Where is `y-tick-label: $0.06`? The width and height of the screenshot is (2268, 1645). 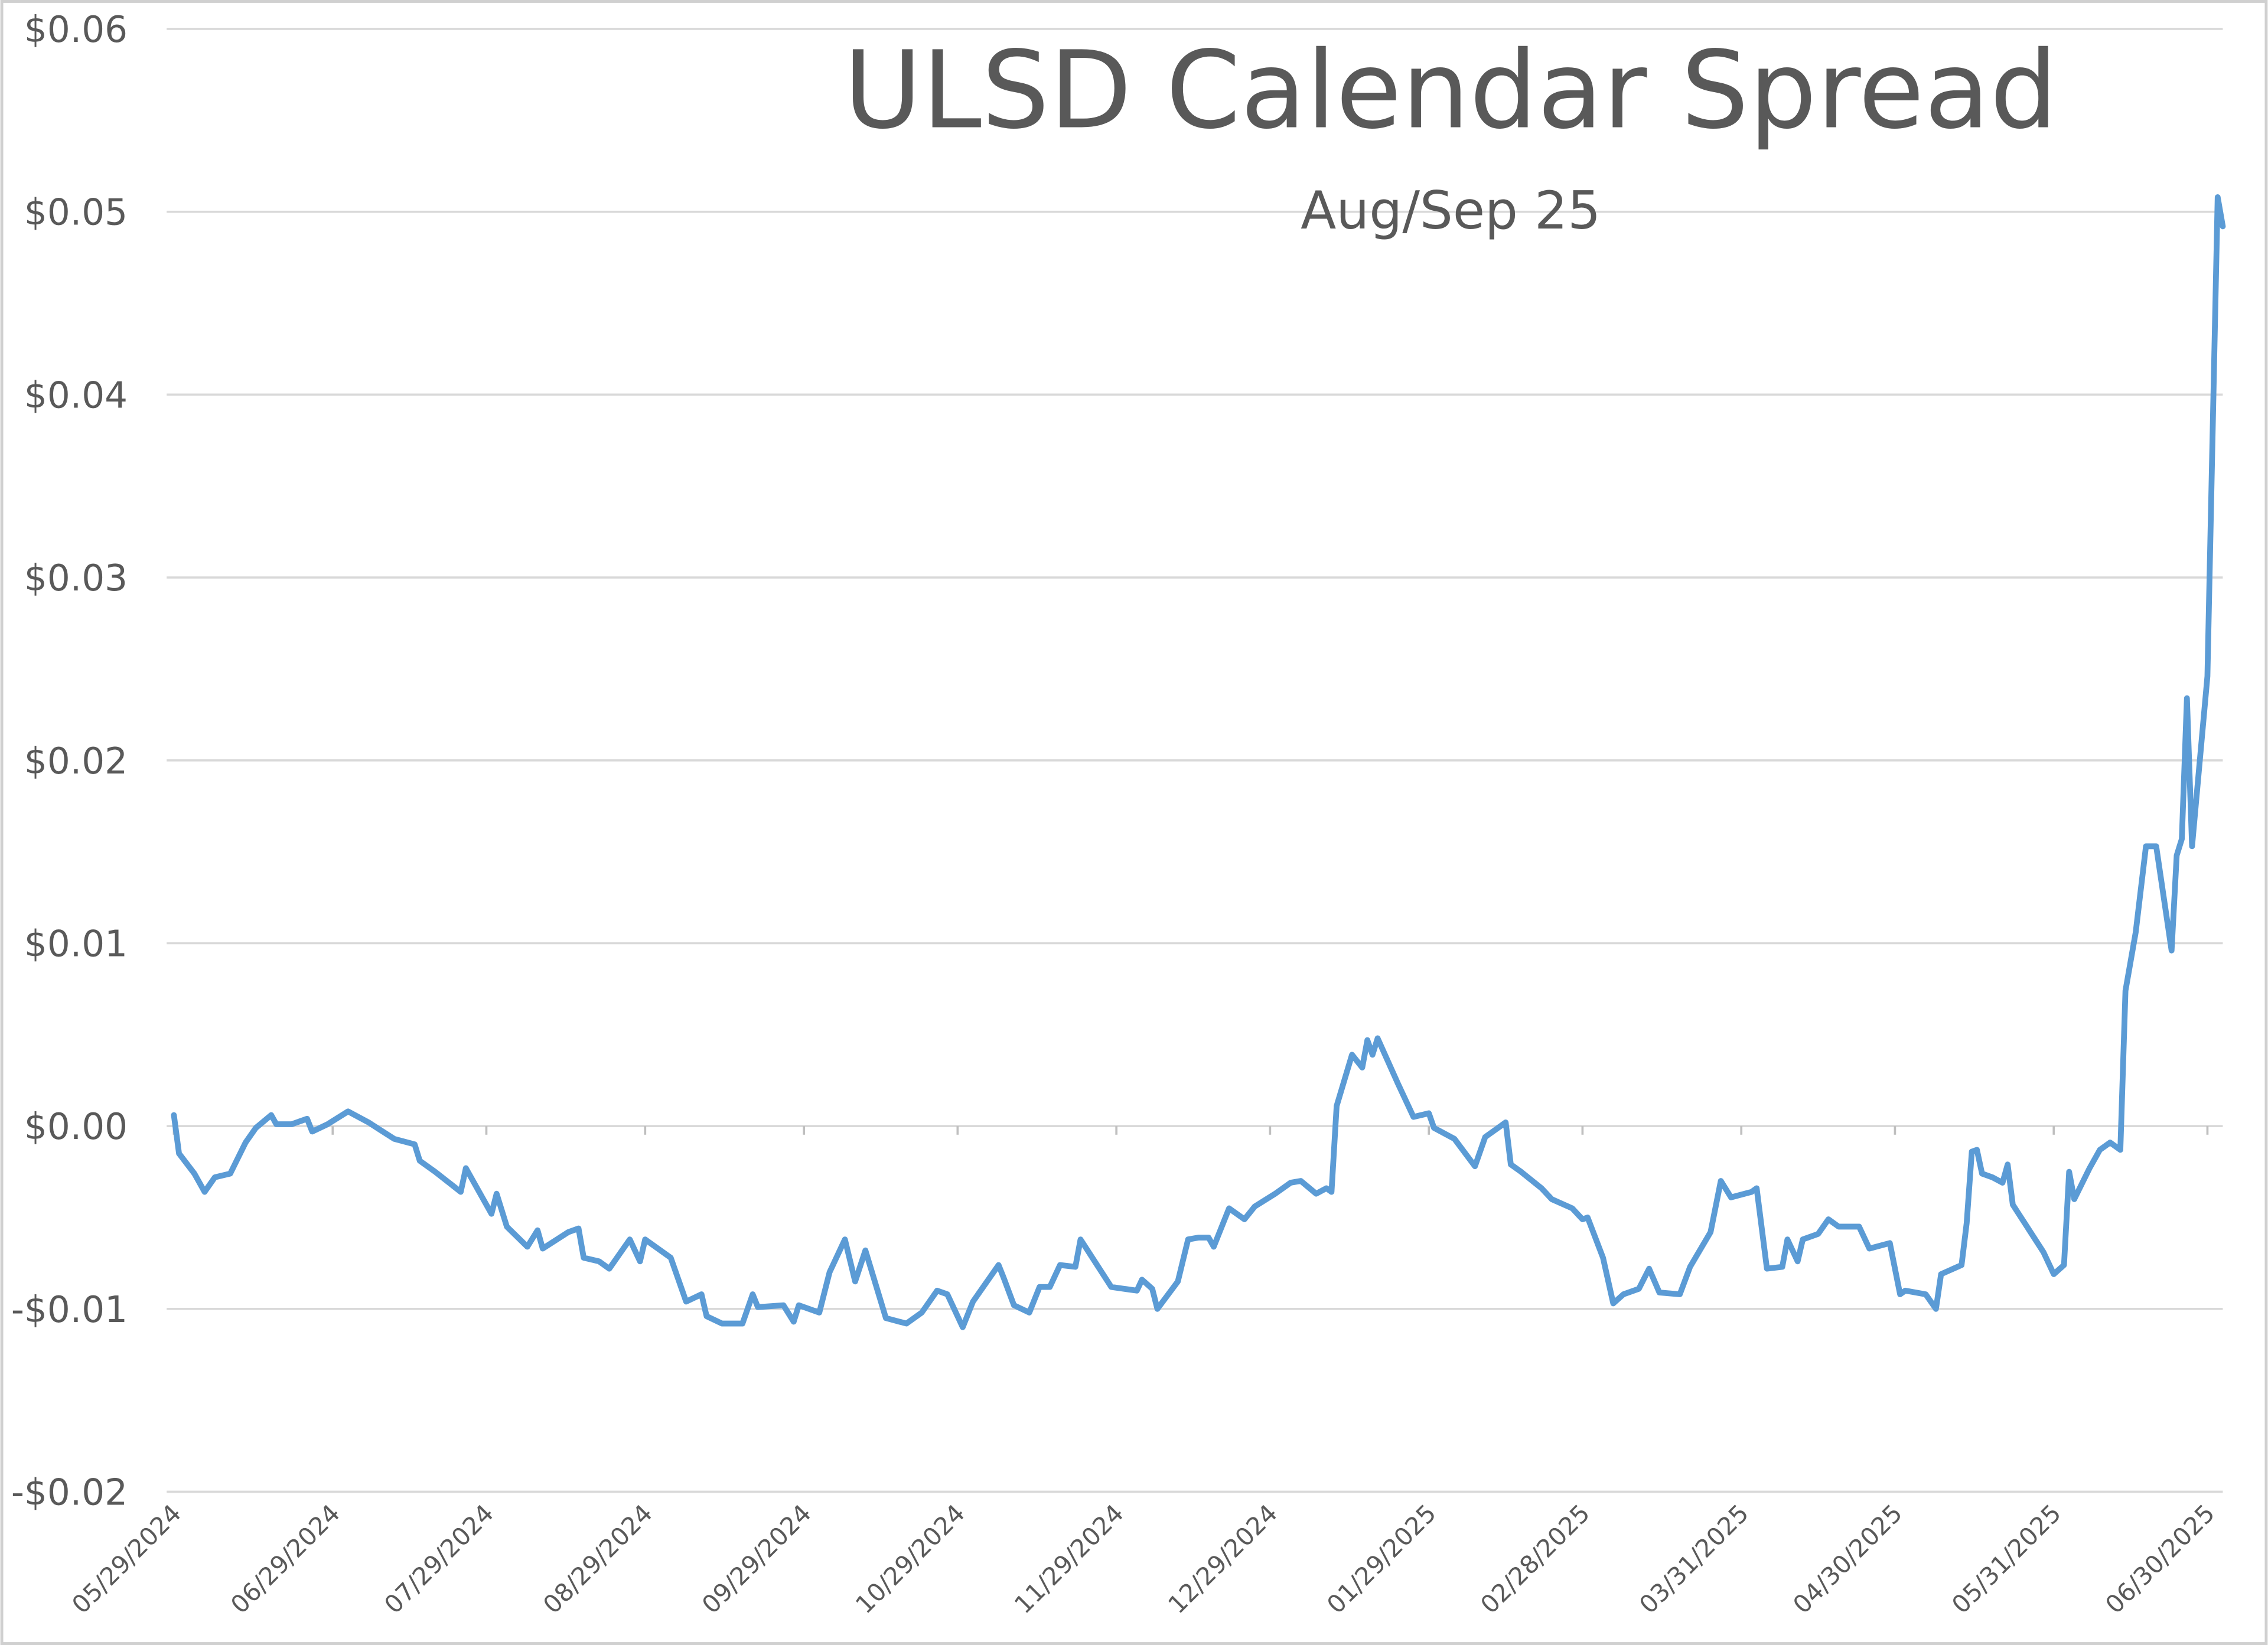 y-tick-label: $0.06 is located at coordinates (76, 30).